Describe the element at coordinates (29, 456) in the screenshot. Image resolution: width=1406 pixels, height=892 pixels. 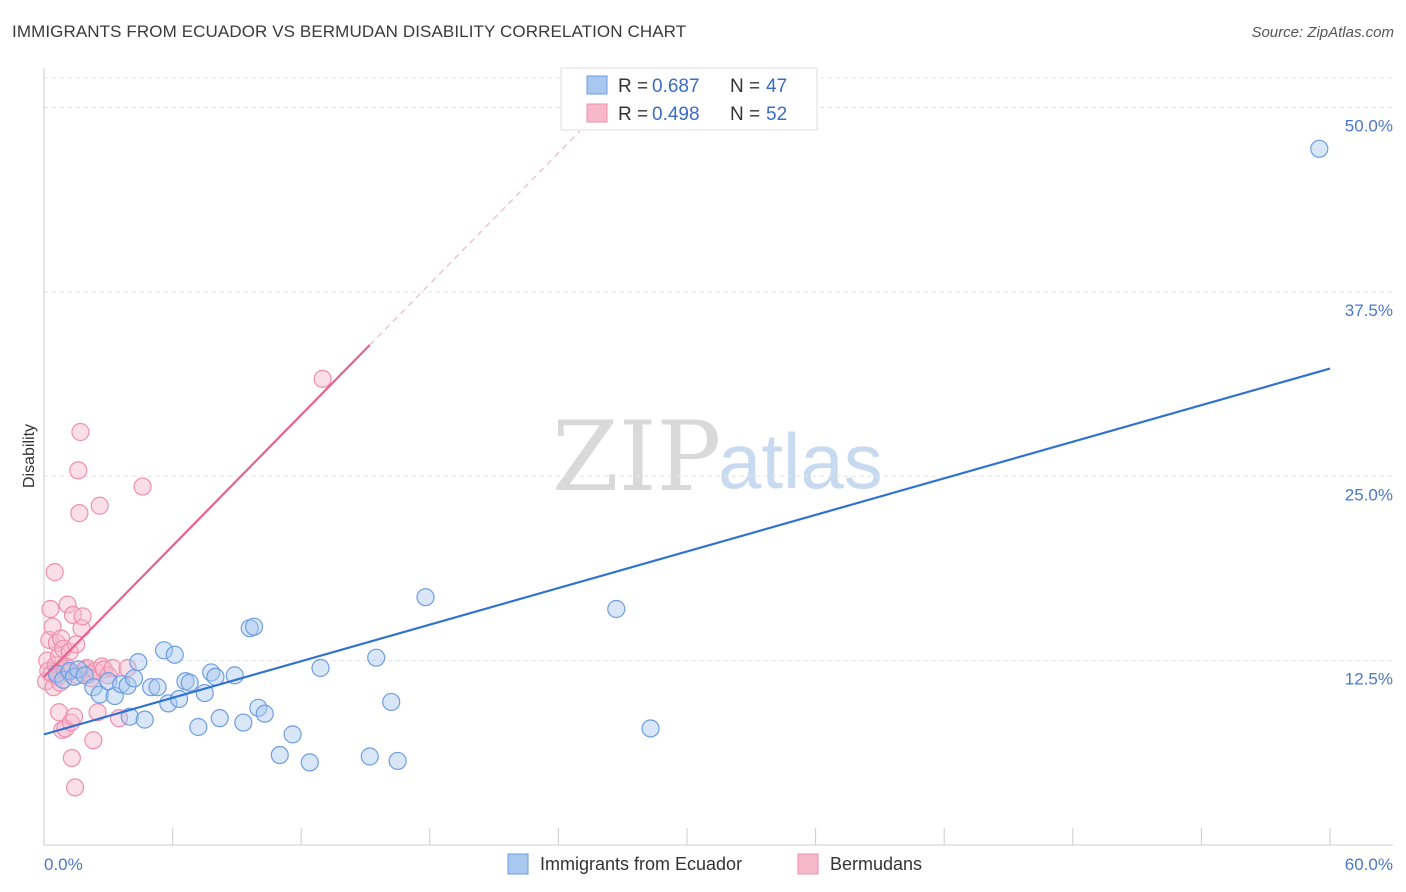
I see `y-axis-title: Disability` at that location.